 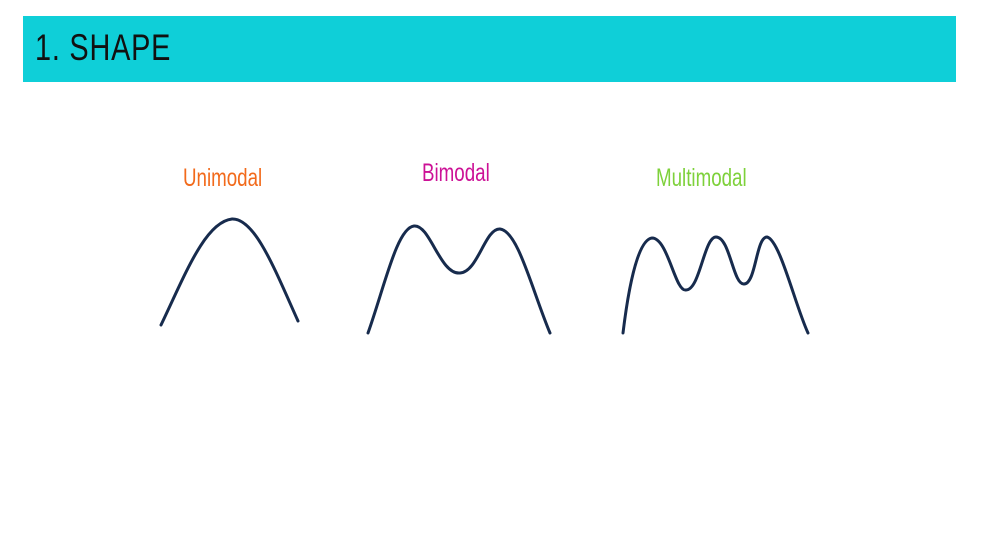 I want to click on multimodal-curve, so click(x=715, y=285).